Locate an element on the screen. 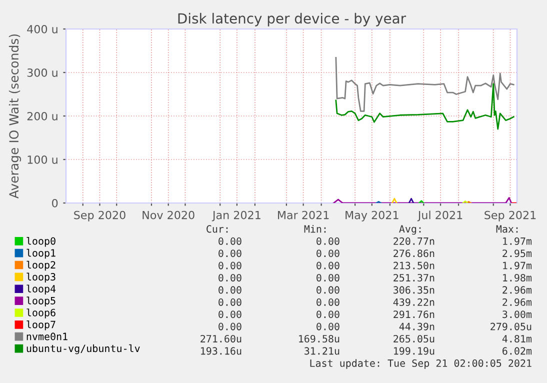 The width and height of the screenshot is (547, 383). text: 306.35n is located at coordinates (414, 290).